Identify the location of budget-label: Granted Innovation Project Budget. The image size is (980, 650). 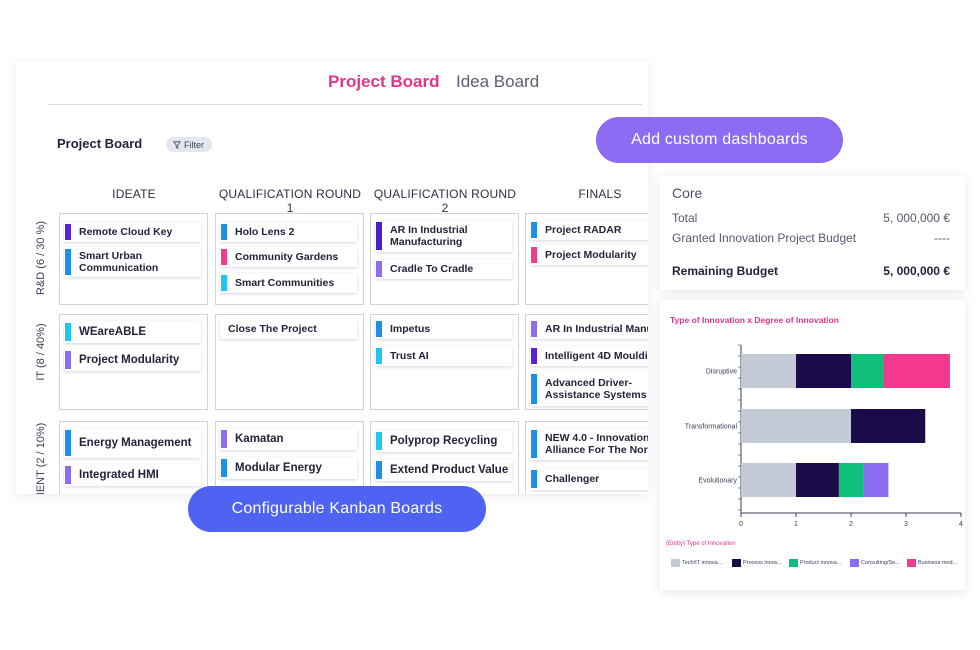
(764, 238).